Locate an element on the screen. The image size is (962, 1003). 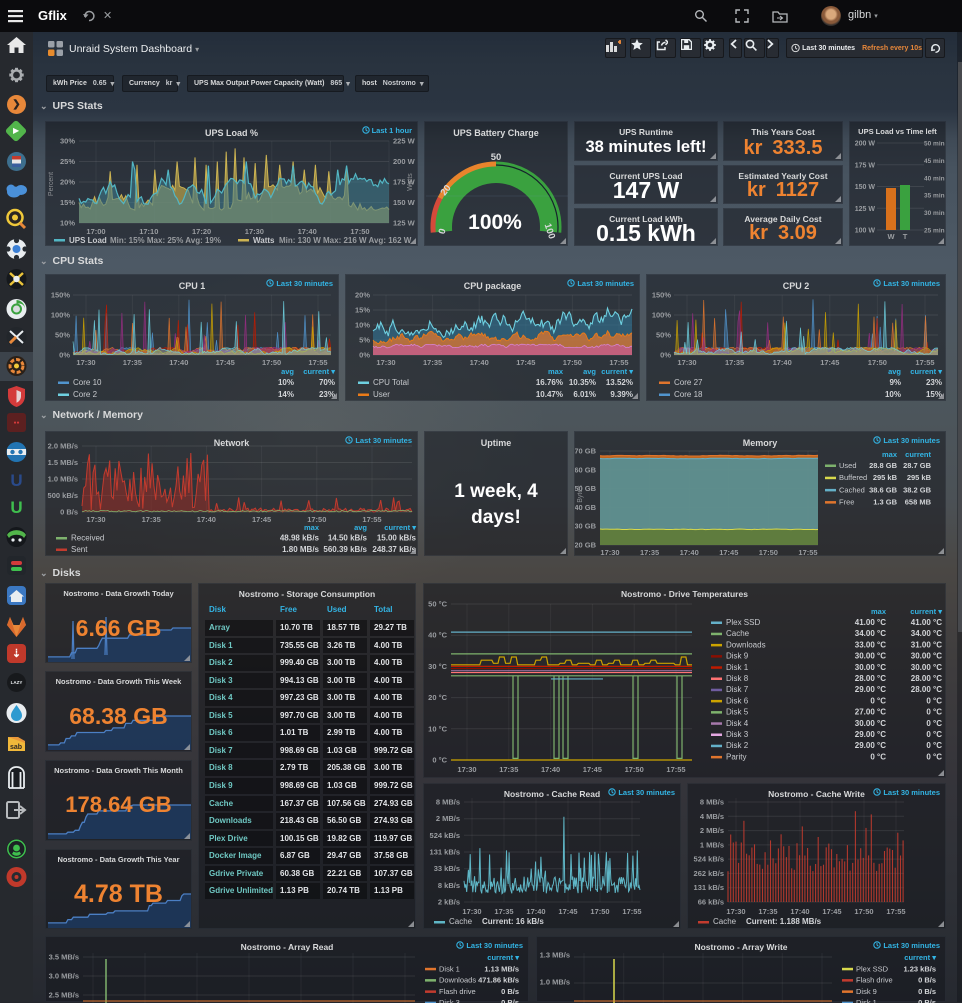
svg-text: 27.00 °C is located at coordinates (870, 712).